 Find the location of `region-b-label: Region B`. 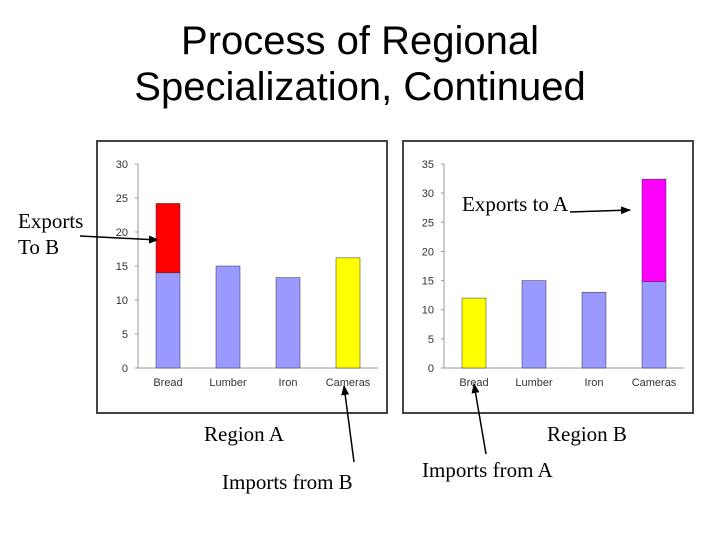

region-b-label: Region B is located at coordinates (587, 434).